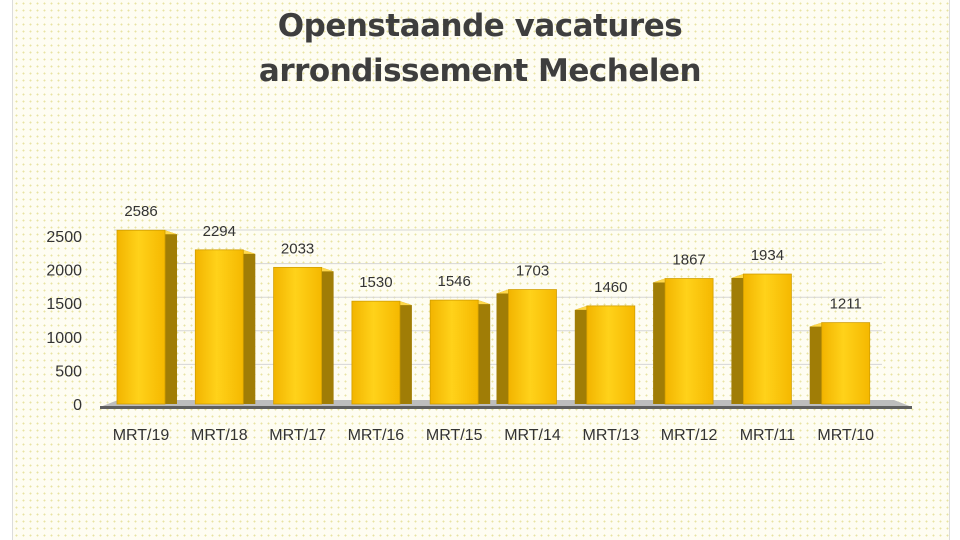  I want to click on x-tick-label: MRT/18, so click(219, 435).